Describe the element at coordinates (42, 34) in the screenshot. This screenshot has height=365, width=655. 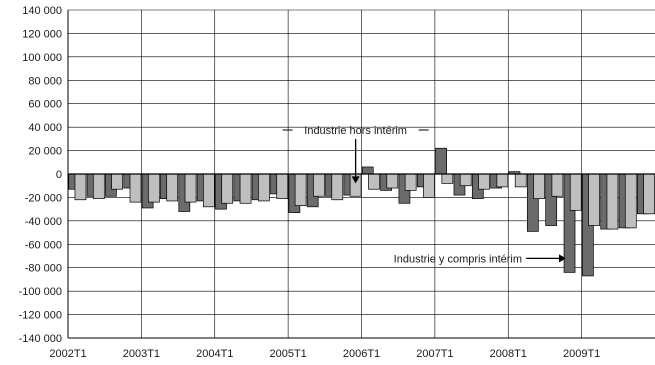
I see `y-tick-label: 120 000` at that location.